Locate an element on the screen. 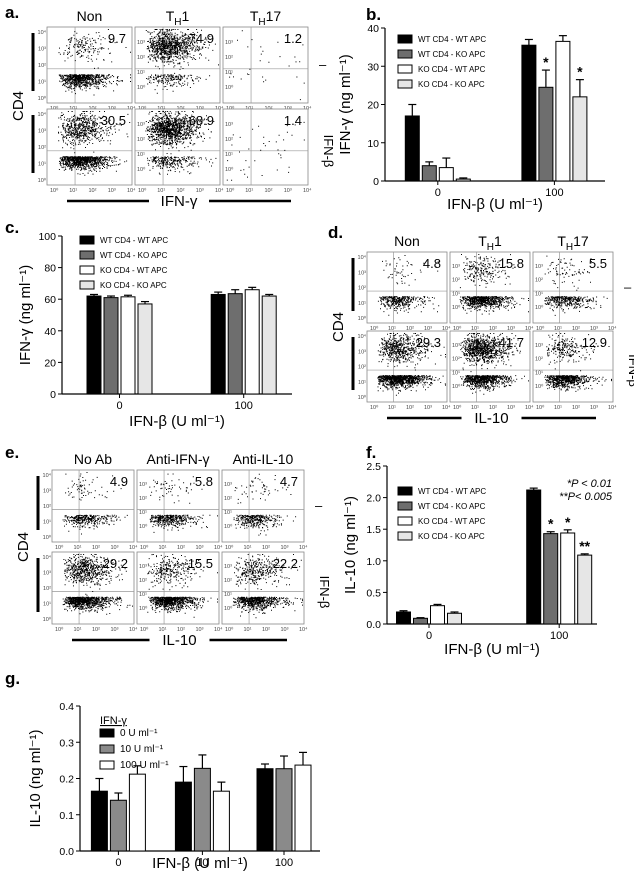 The image size is (634, 887). flow-plot: 9.710⁰10⁰10¹10¹10²10²10³10³10⁴10⁴ is located at coordinates (87, 69).